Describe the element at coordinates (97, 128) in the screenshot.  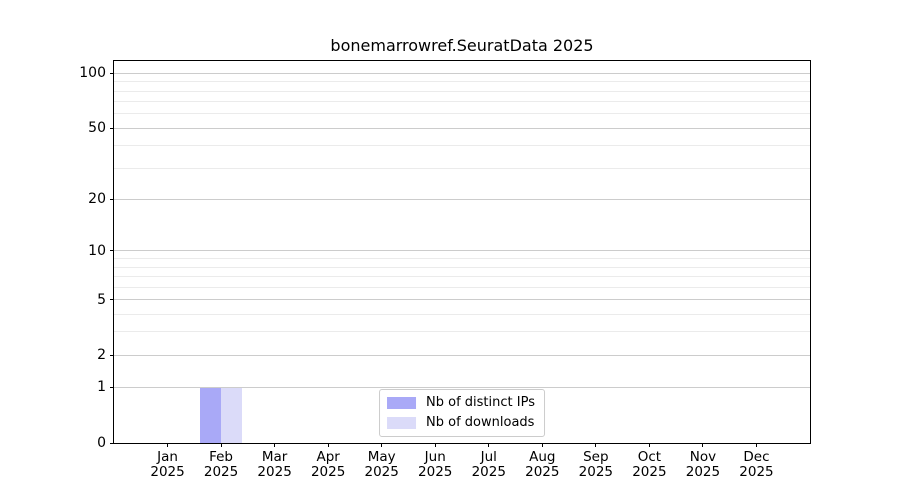
I see `y-tick-label: 50` at that location.